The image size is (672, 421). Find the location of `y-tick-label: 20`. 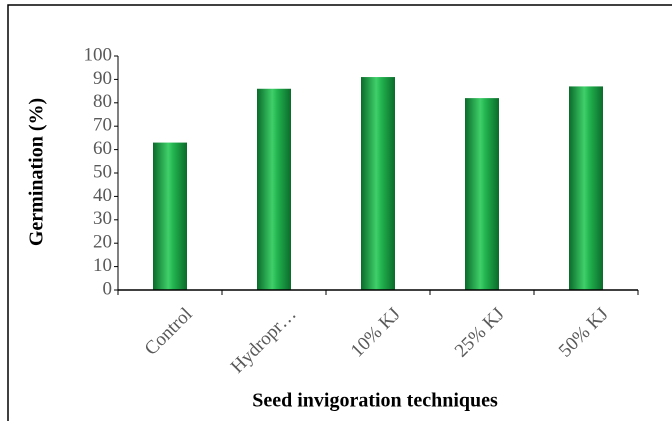

y-tick-label: 20 is located at coordinates (102, 242).